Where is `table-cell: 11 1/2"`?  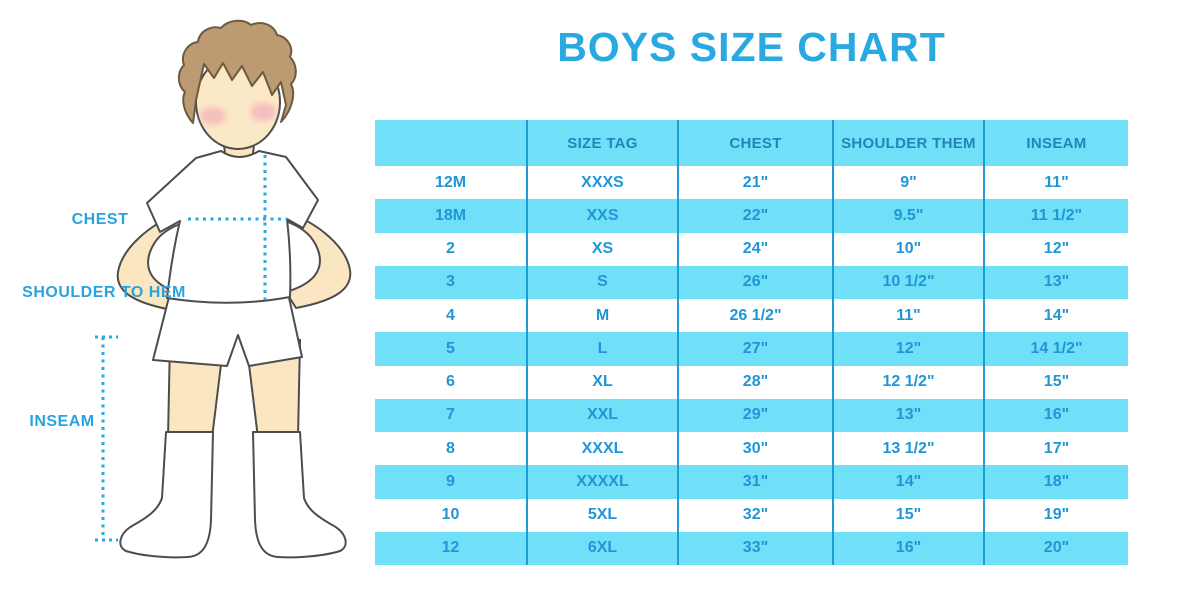
table-cell: 11 1/2" is located at coordinates (1055, 216).